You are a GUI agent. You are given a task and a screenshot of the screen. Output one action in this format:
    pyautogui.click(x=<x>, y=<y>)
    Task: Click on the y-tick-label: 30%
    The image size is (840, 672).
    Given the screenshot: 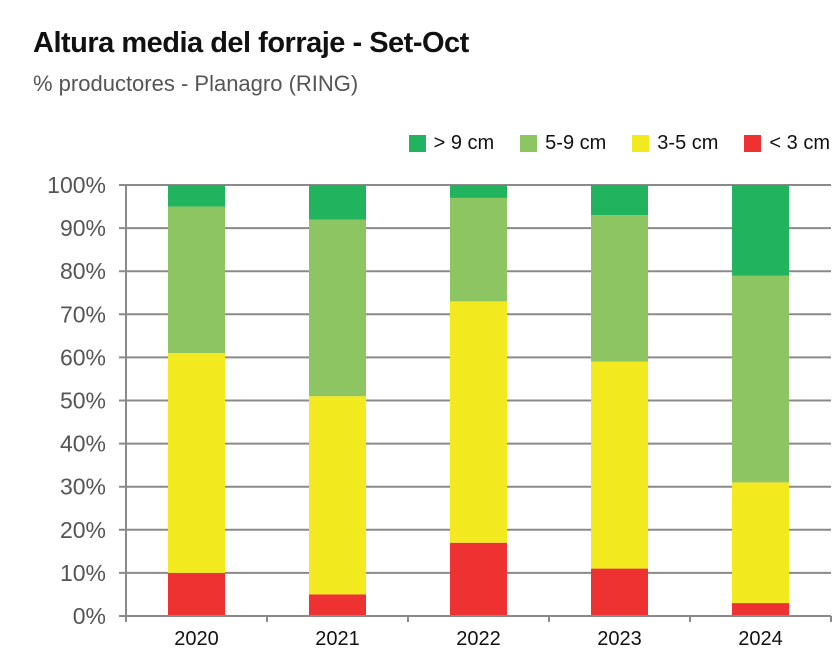 What is the action you would take?
    pyautogui.click(x=83, y=487)
    